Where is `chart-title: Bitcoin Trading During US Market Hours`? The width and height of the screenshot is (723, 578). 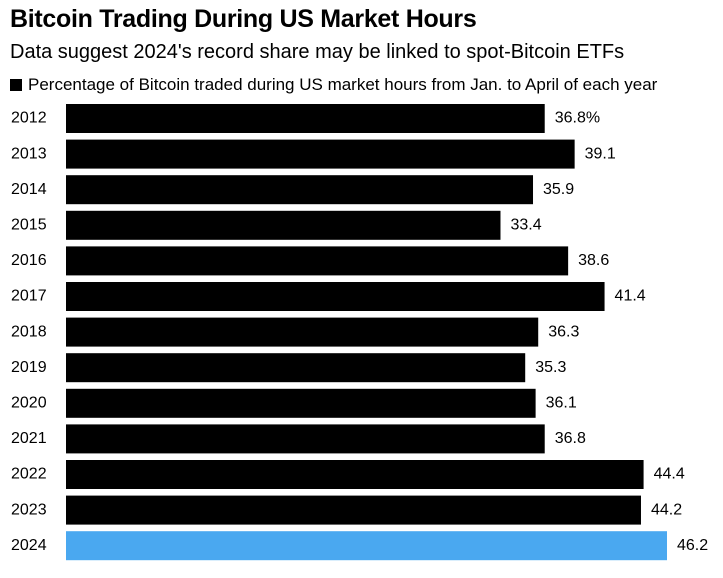 chart-title: Bitcoin Trading During US Market Hours is located at coordinates (243, 19).